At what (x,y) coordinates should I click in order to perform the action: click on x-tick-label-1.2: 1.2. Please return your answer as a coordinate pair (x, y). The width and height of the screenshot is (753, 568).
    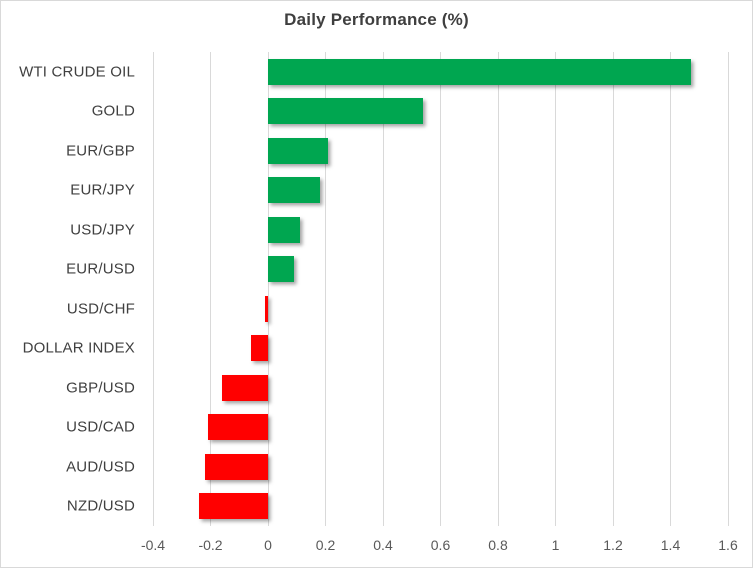
    Looking at the image, I should click on (613, 545).